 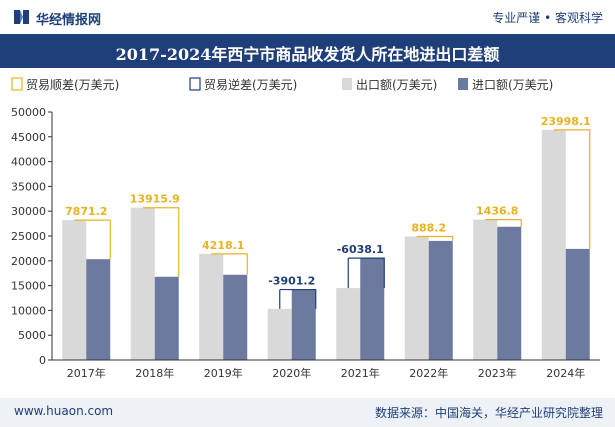 I want to click on x-tick-label: 2022年, so click(x=428, y=373).